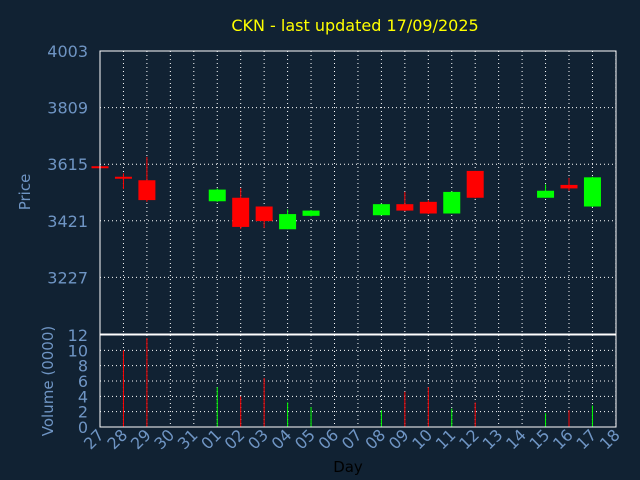  I want to click on price-tick-label: 4003, so click(67, 51).